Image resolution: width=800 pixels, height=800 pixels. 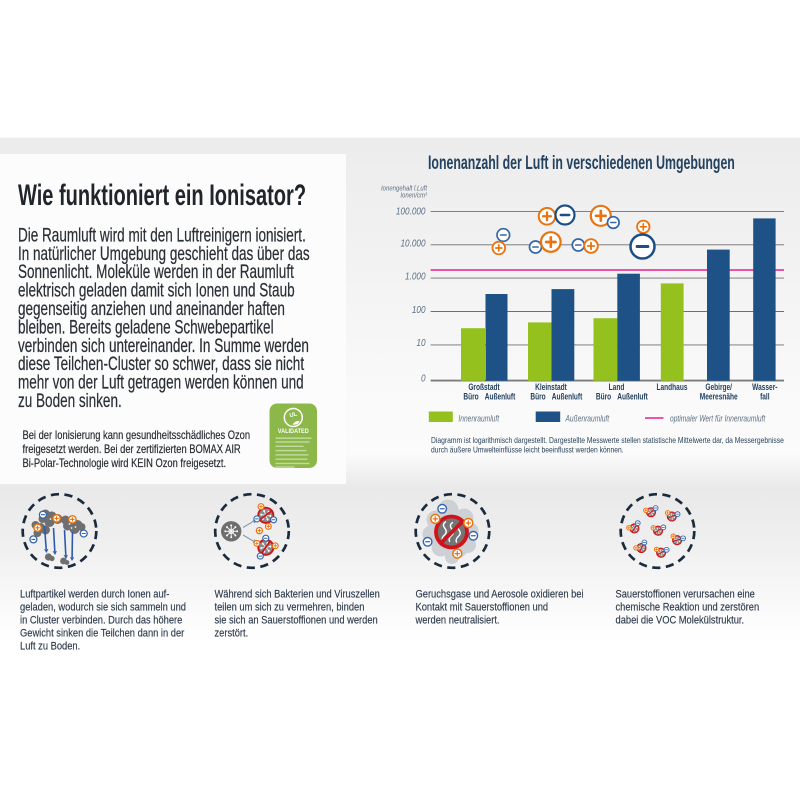 I want to click on svg-text: Kleinstadt, so click(x=551, y=387).